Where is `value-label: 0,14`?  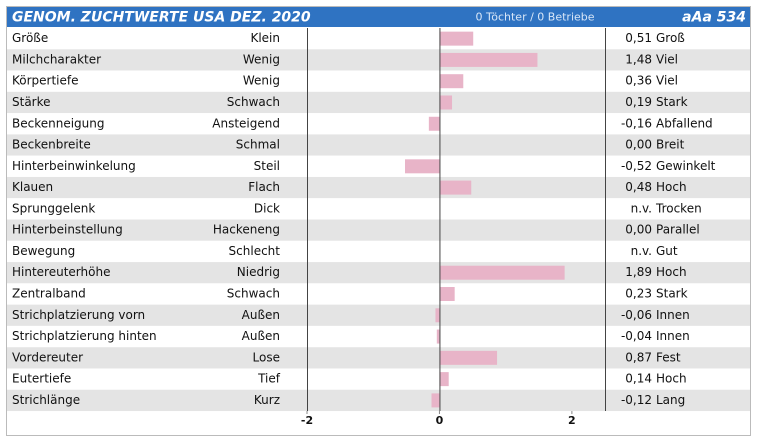
value-label: 0,14 is located at coordinates (638, 379).